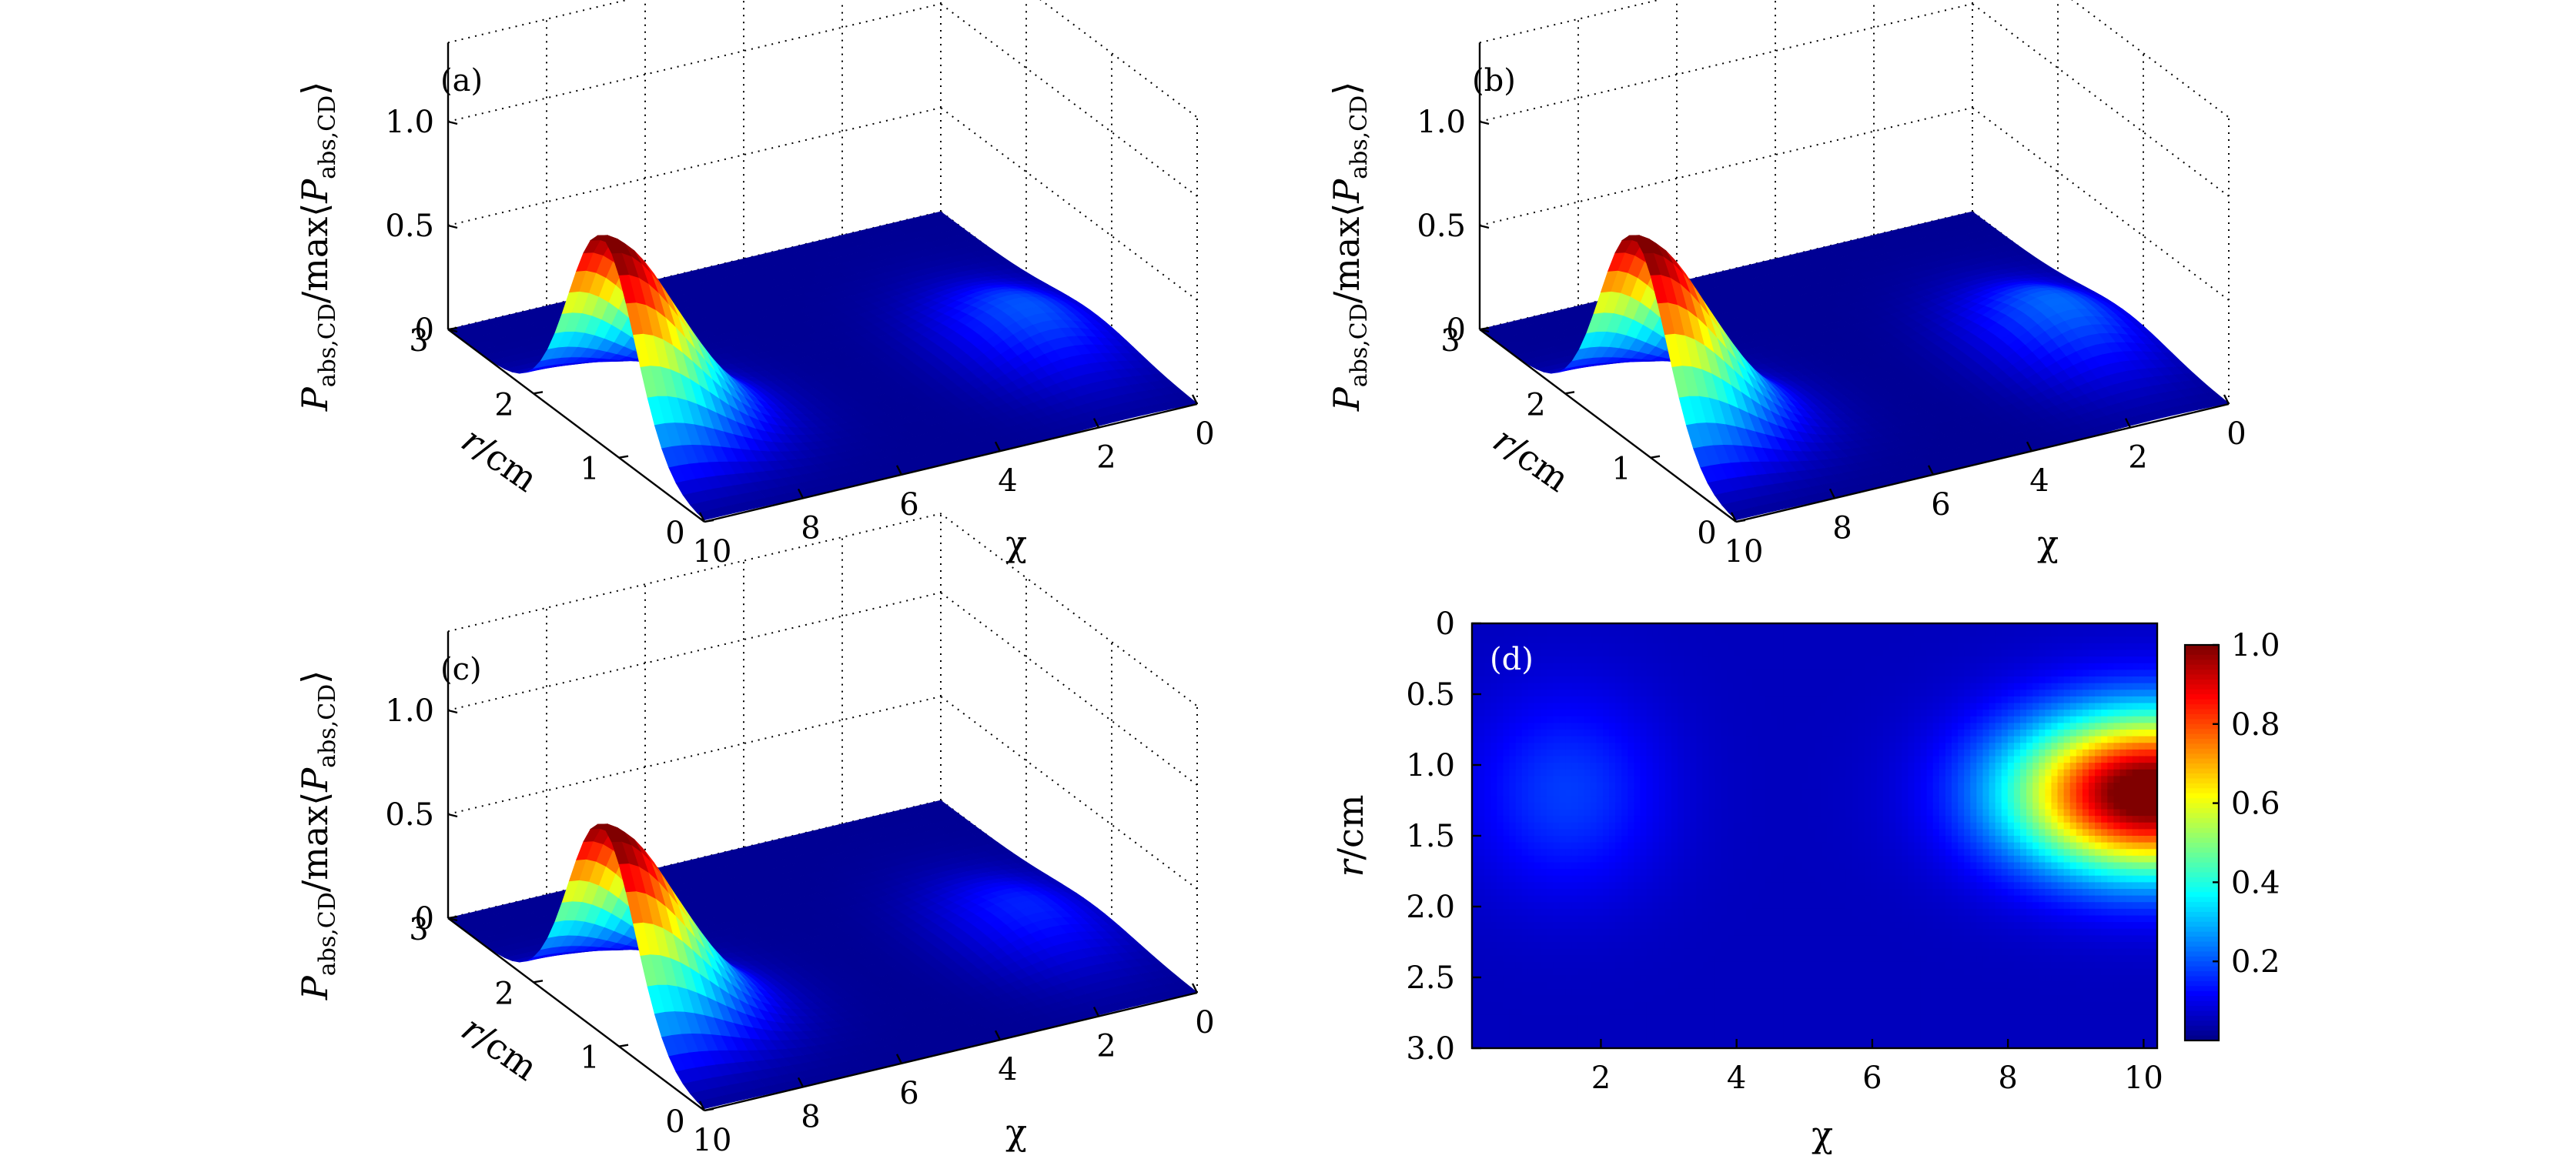 The image size is (2576, 1159). I want to click on x-tick-c: 8, so click(810, 1116).